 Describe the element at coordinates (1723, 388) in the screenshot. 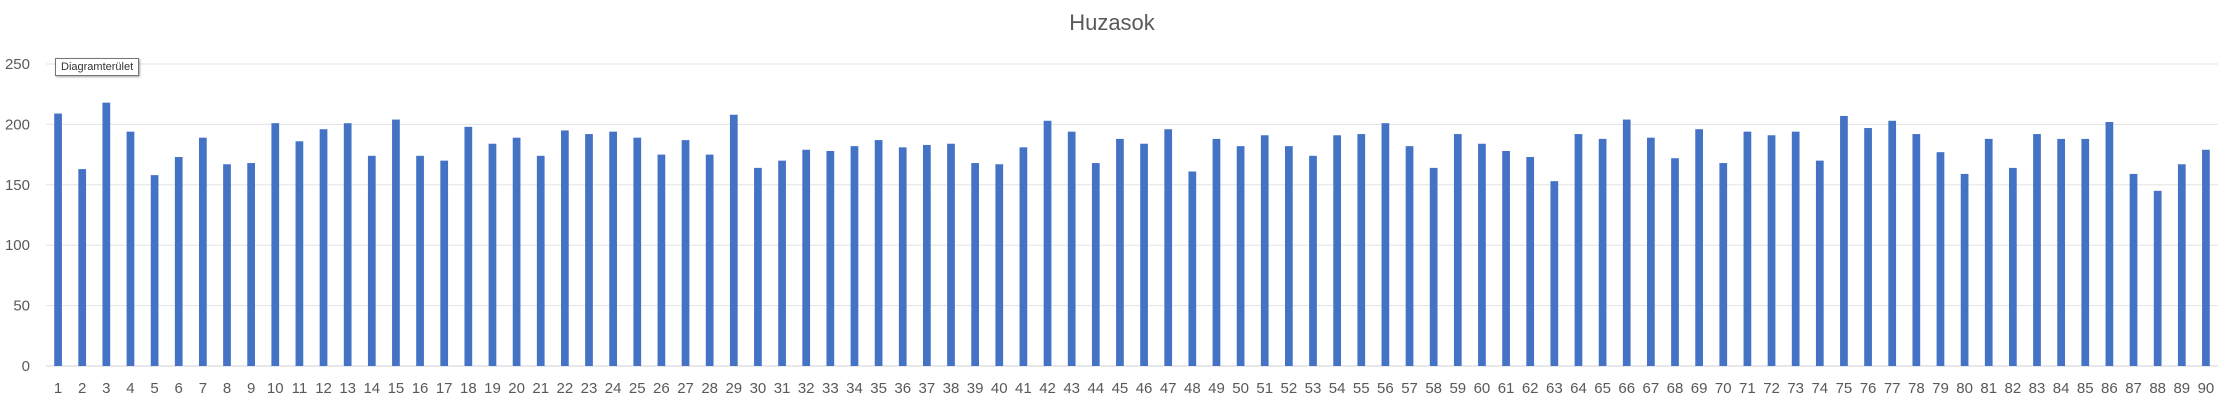

I see `x-tick-label: 70` at that location.